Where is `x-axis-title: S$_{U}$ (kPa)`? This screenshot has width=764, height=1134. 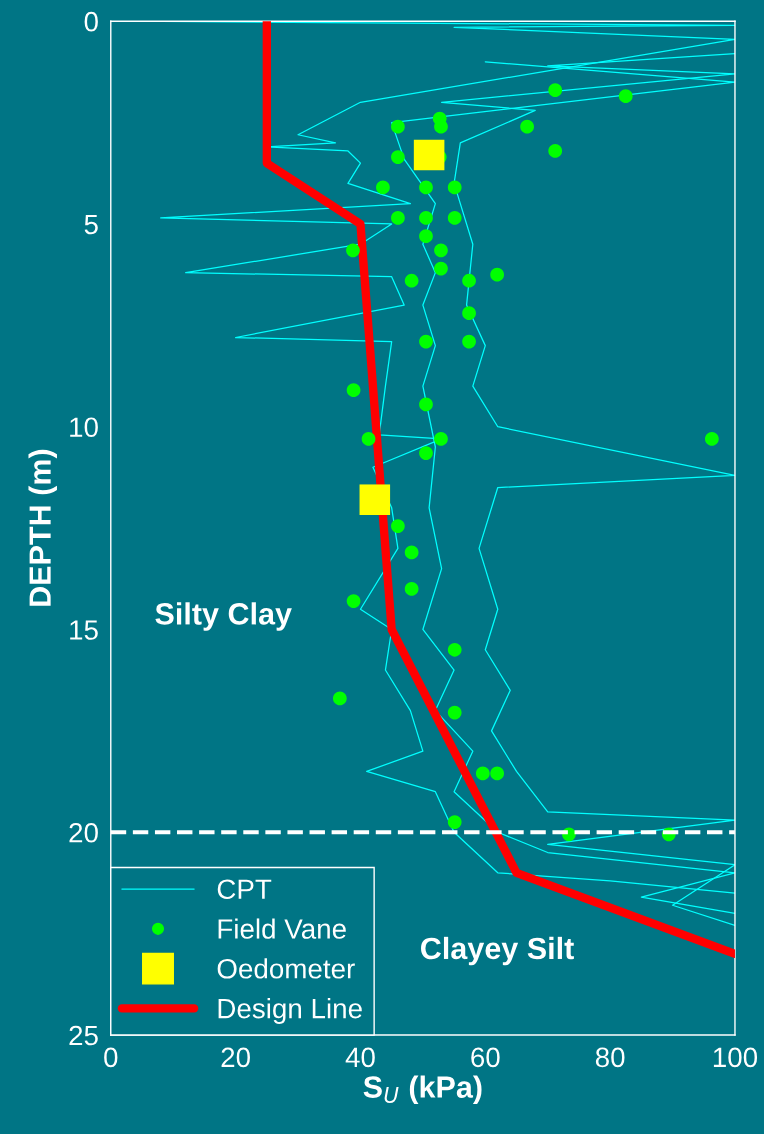
x-axis-title: S$_{U}$ (kPa) is located at coordinates (422, 1089).